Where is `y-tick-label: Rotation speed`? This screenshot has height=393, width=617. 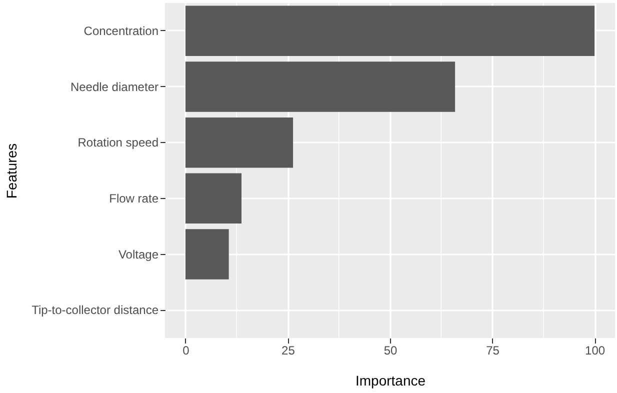 y-tick-label: Rotation speed is located at coordinates (118, 143).